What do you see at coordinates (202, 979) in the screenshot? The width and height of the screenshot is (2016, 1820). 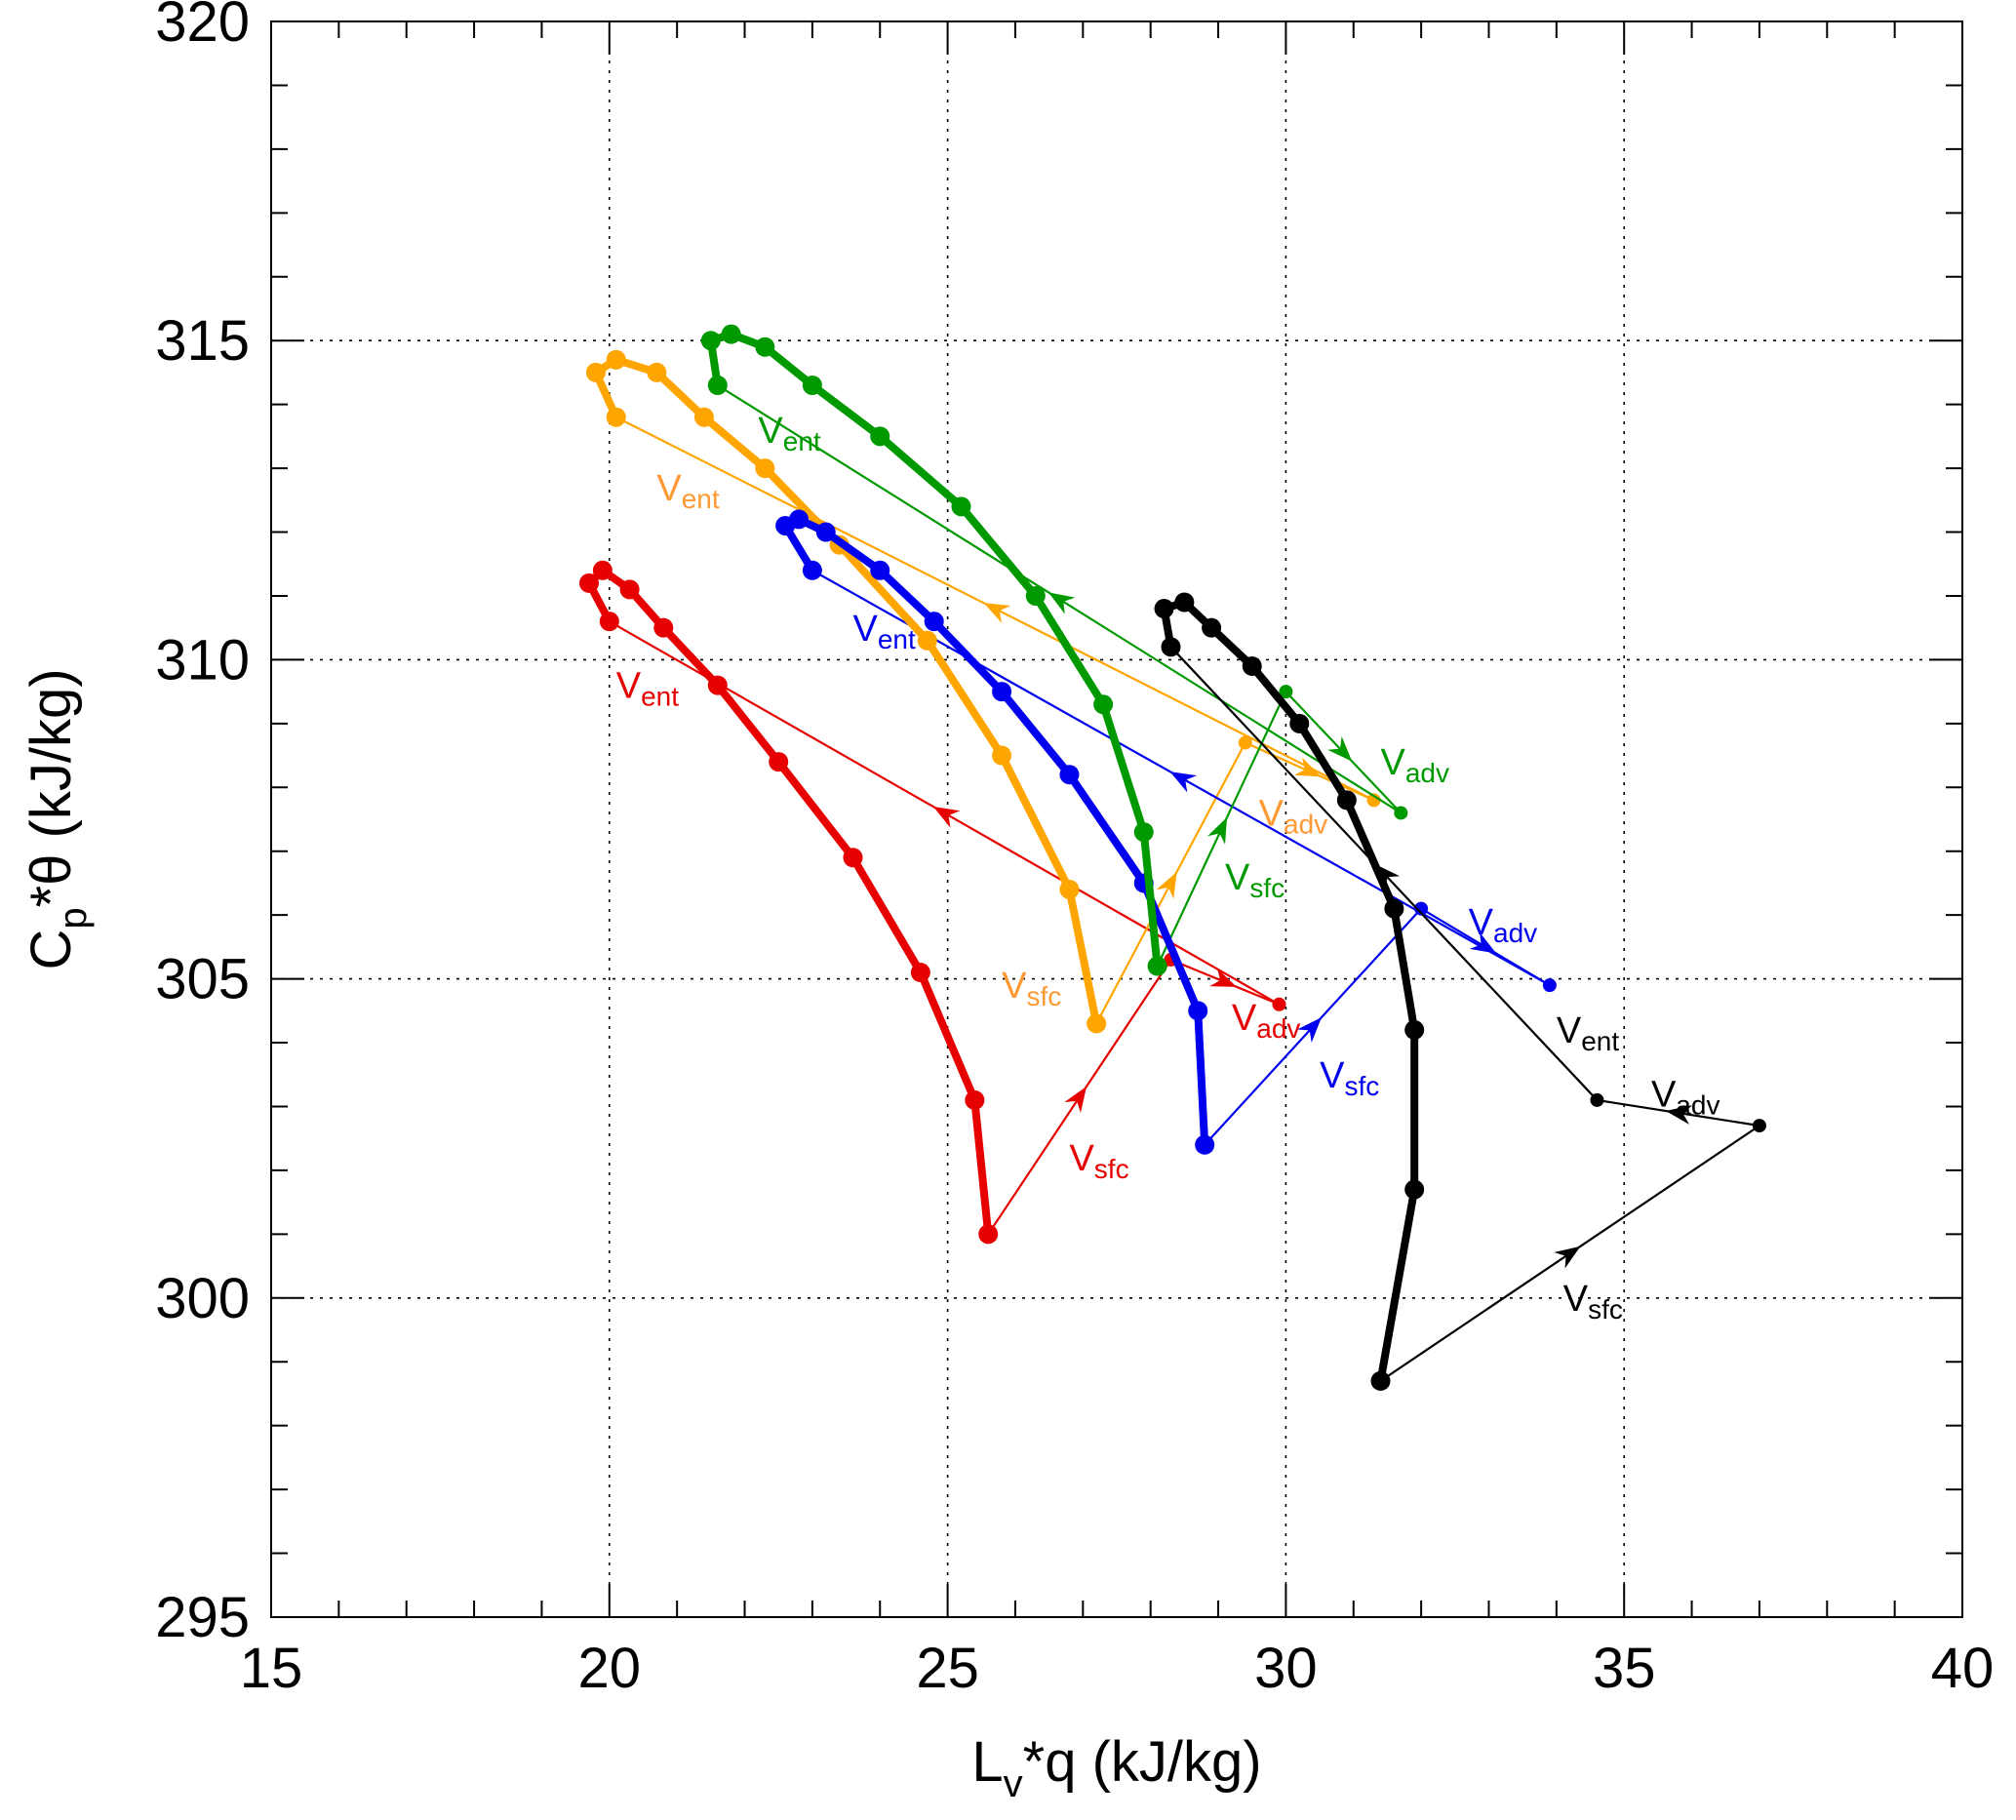 I see `y-tick-label: 305` at bounding box center [202, 979].